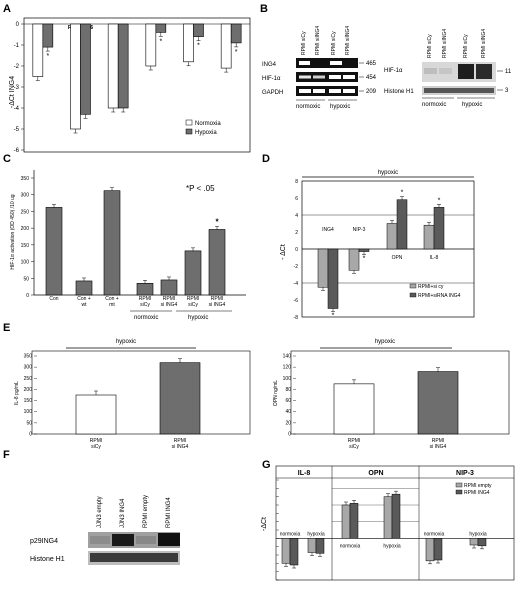 The height and width of the screenshot is (594, 520). What do you see at coordinates (472, 105) in the screenshot?
I see `blot-group-hypoxic: hypoxic` at bounding box center [472, 105].